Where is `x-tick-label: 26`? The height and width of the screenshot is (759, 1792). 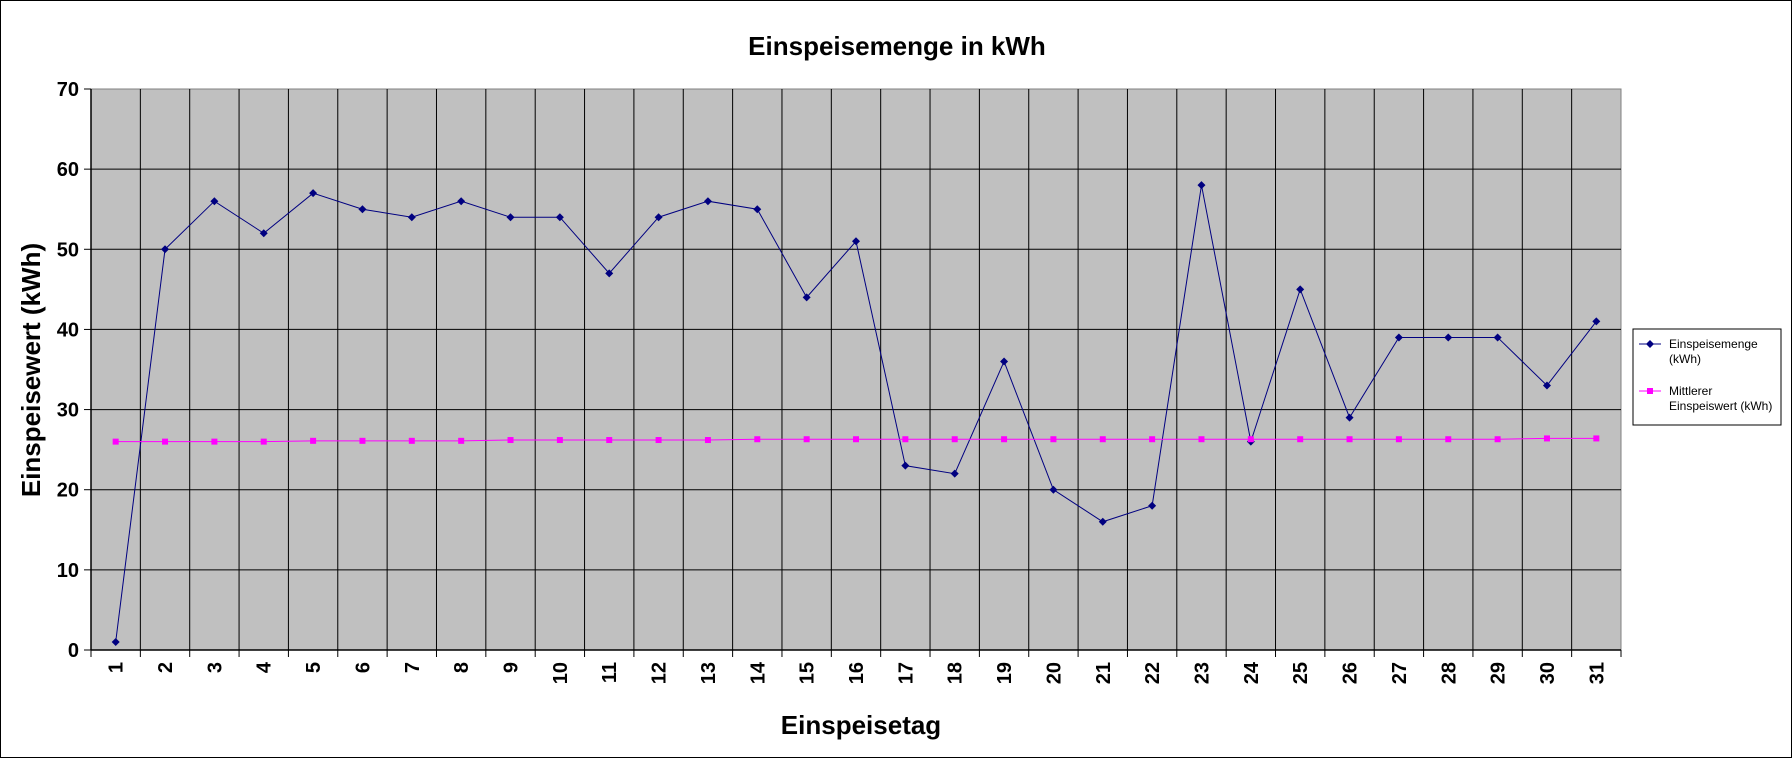
x-tick-label: 26 is located at coordinates (1351, 673).